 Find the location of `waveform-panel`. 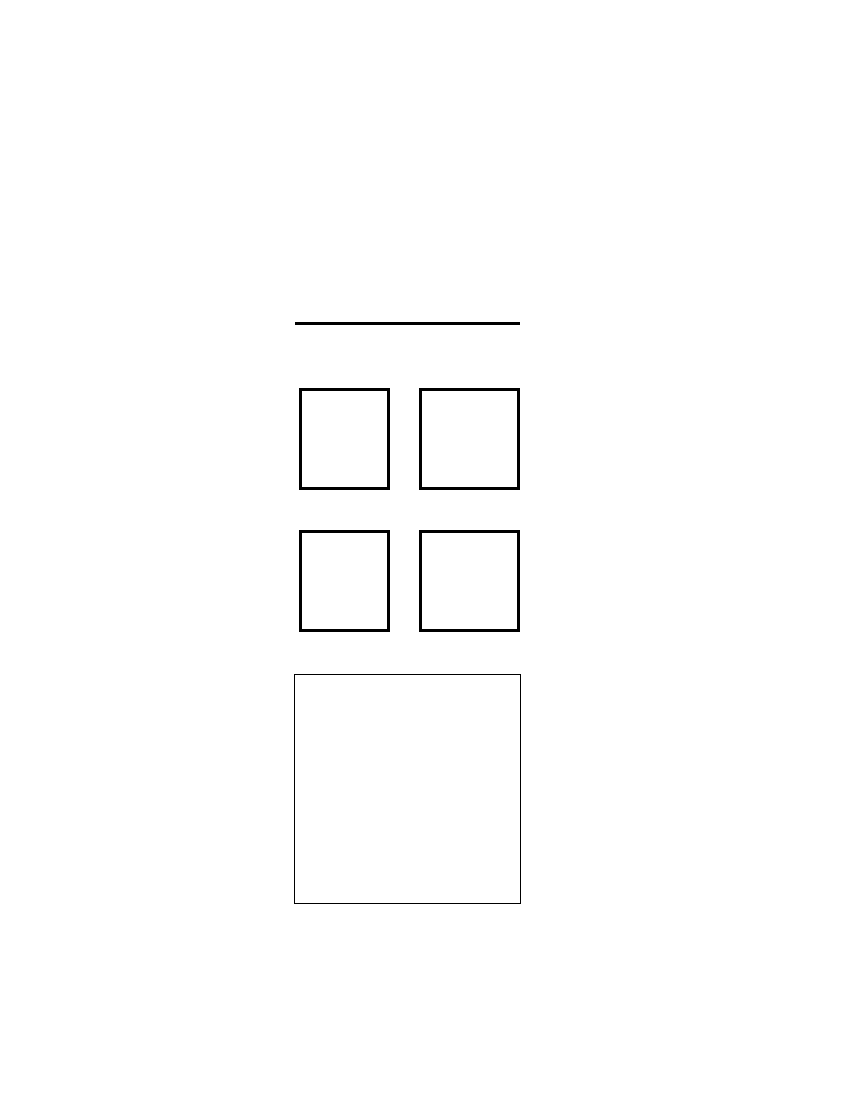

waveform-panel is located at coordinates (407, 238).